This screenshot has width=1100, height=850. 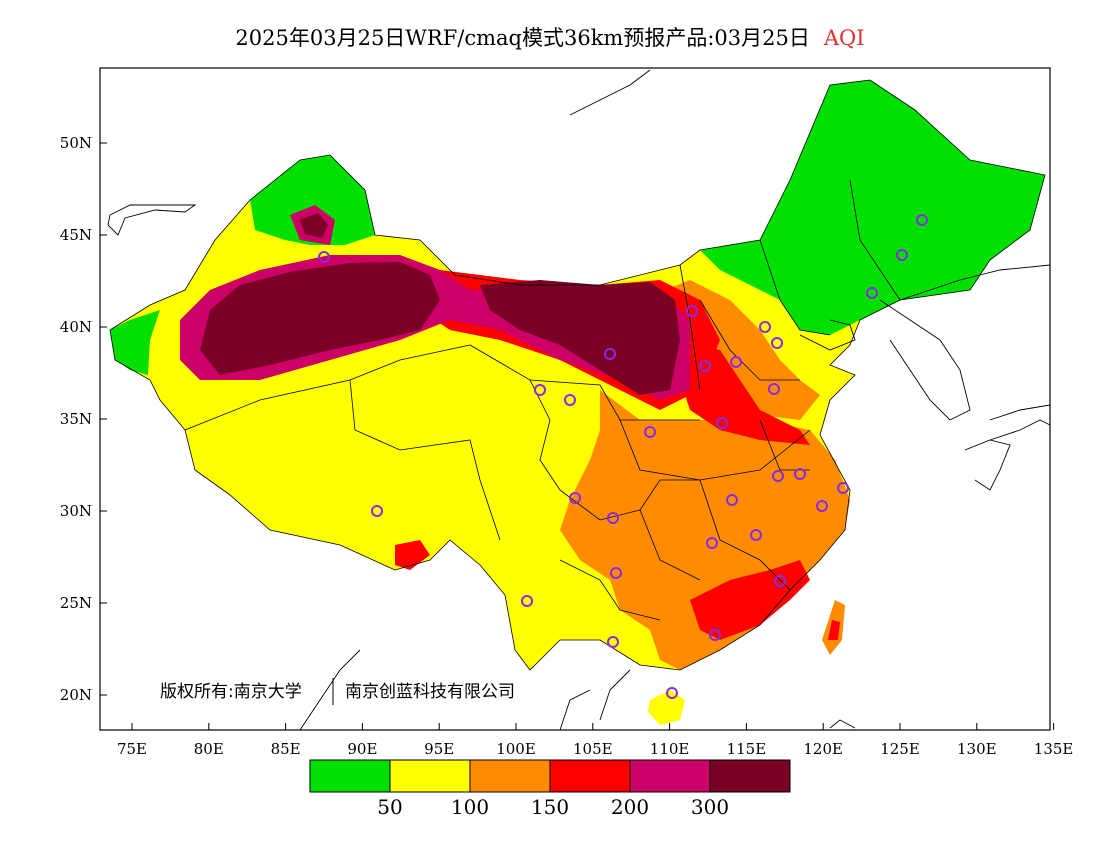 What do you see at coordinates (286, 749) in the screenshot?
I see `lon-tick-label: 85E` at bounding box center [286, 749].